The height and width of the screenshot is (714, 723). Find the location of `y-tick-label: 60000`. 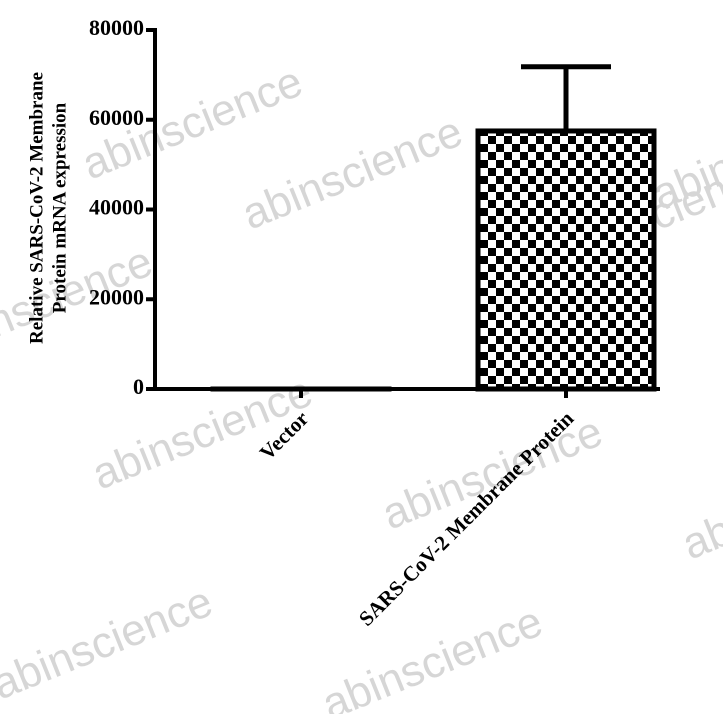

y-tick-label: 60000 is located at coordinates (116, 117).